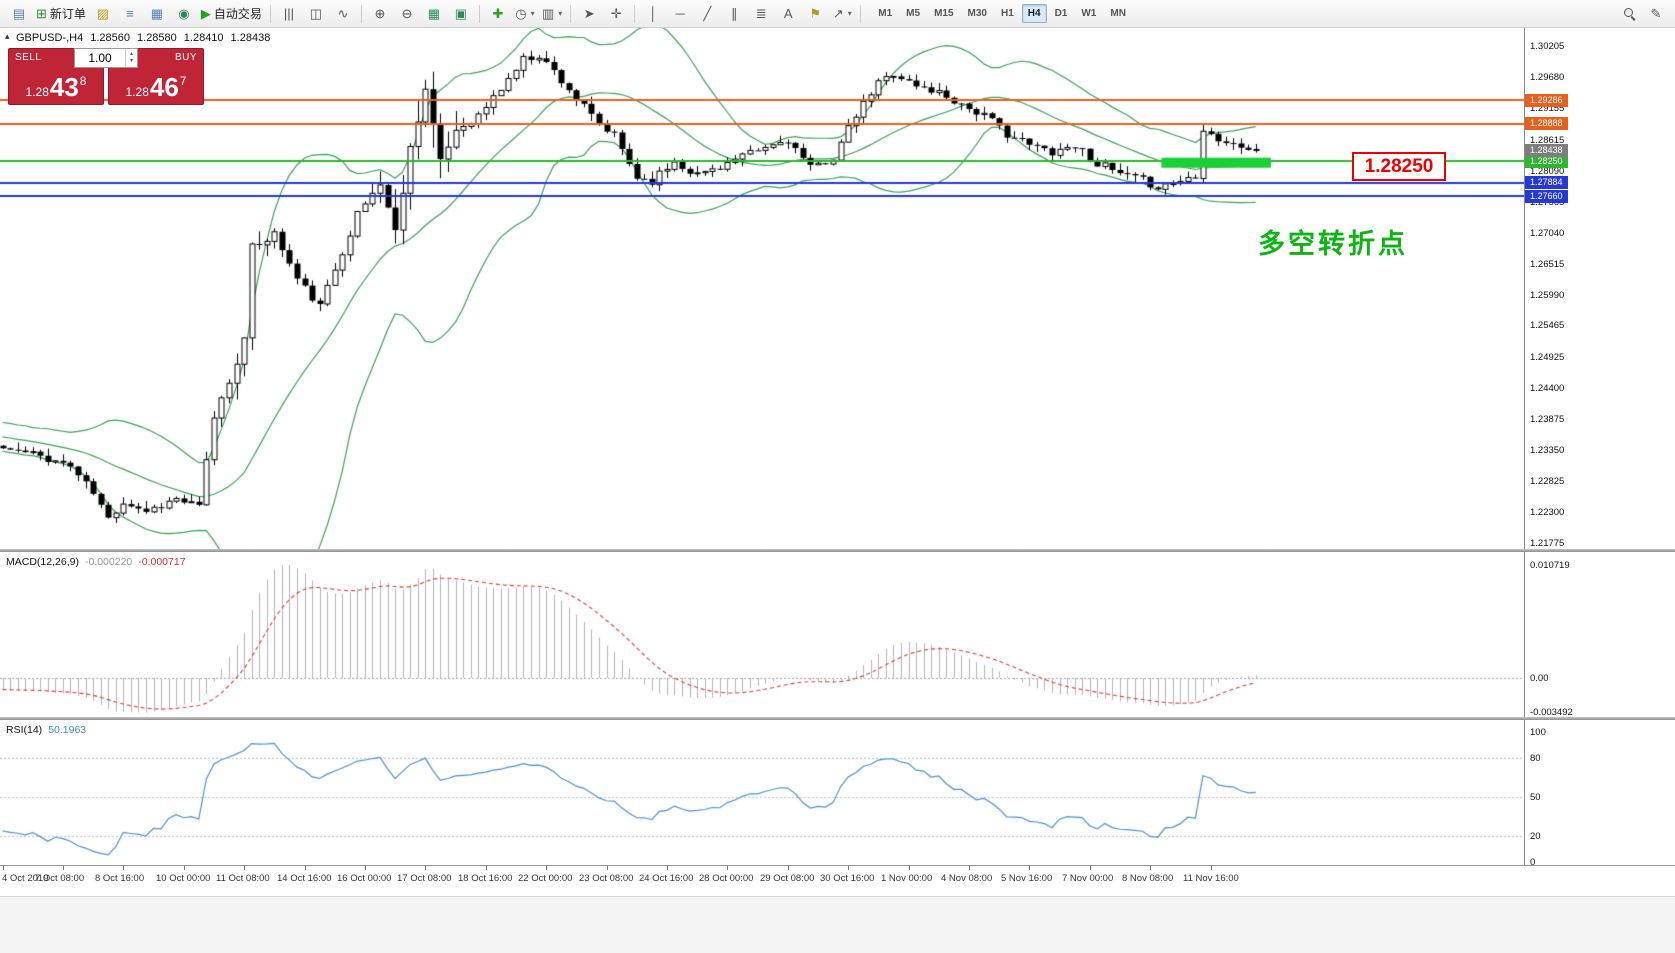  Describe the element at coordinates (19, 14) in the screenshot. I see `chart-window-icon: ▤` at that location.